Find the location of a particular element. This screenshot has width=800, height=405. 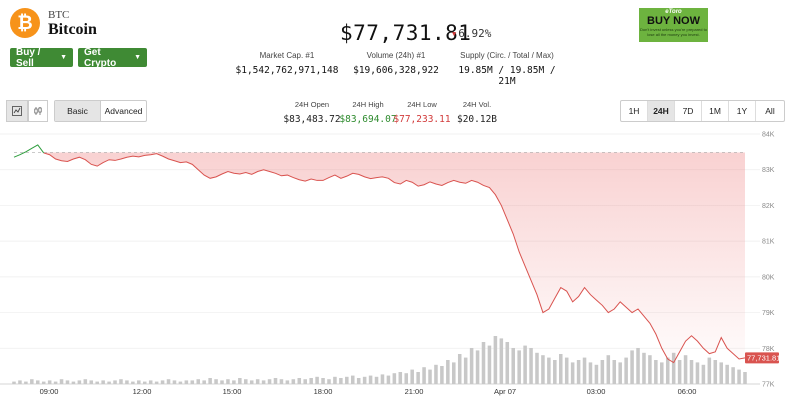

time-range-selector: 1H 24H 7D 1M 1Y All is located at coordinates (702, 111).